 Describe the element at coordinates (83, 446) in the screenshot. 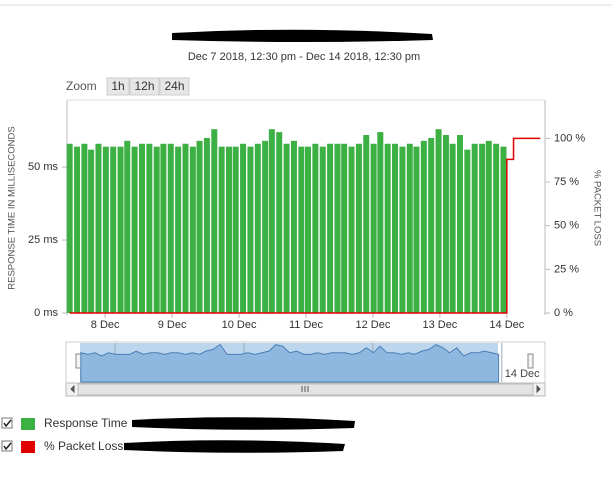

I see `legend-label: % Packet Loss` at that location.